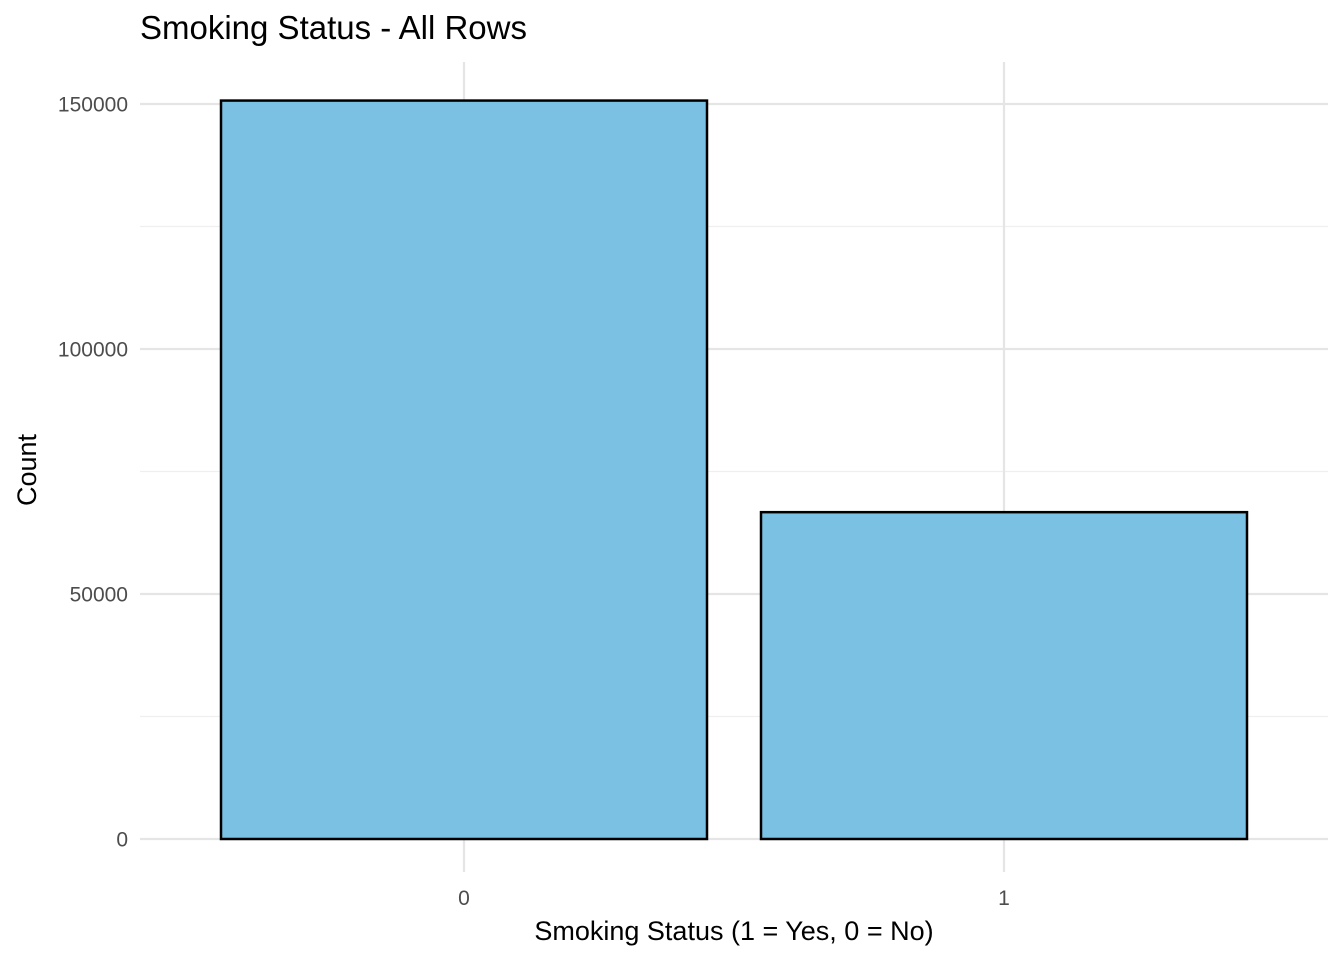  What do you see at coordinates (122, 840) in the screenshot?
I see `y-tick-label: 0` at bounding box center [122, 840].